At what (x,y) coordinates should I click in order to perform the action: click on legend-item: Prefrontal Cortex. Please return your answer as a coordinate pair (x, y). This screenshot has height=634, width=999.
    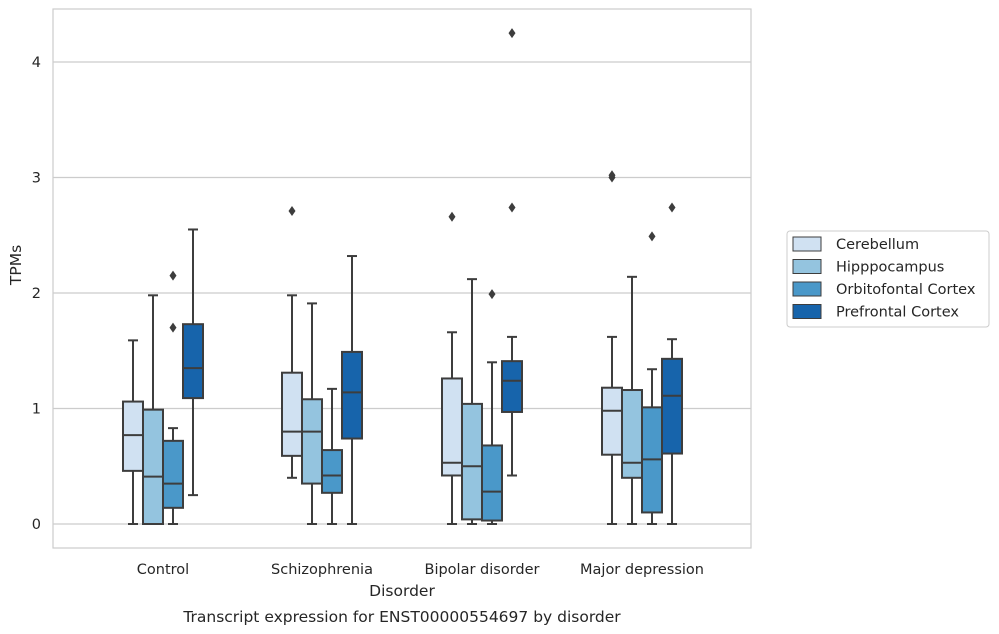
    Looking at the image, I should click on (875, 312).